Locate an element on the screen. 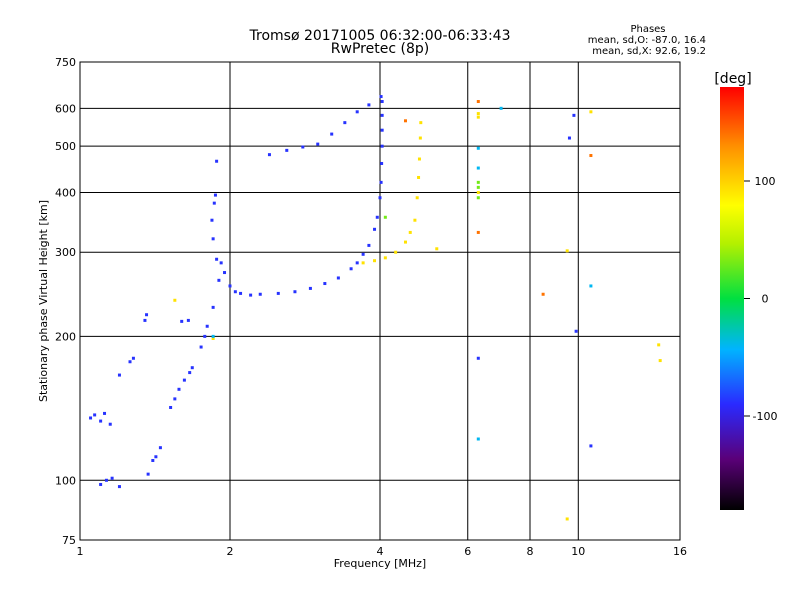 The image size is (800, 600). colorbar-label: [deg] is located at coordinates (732, 79).